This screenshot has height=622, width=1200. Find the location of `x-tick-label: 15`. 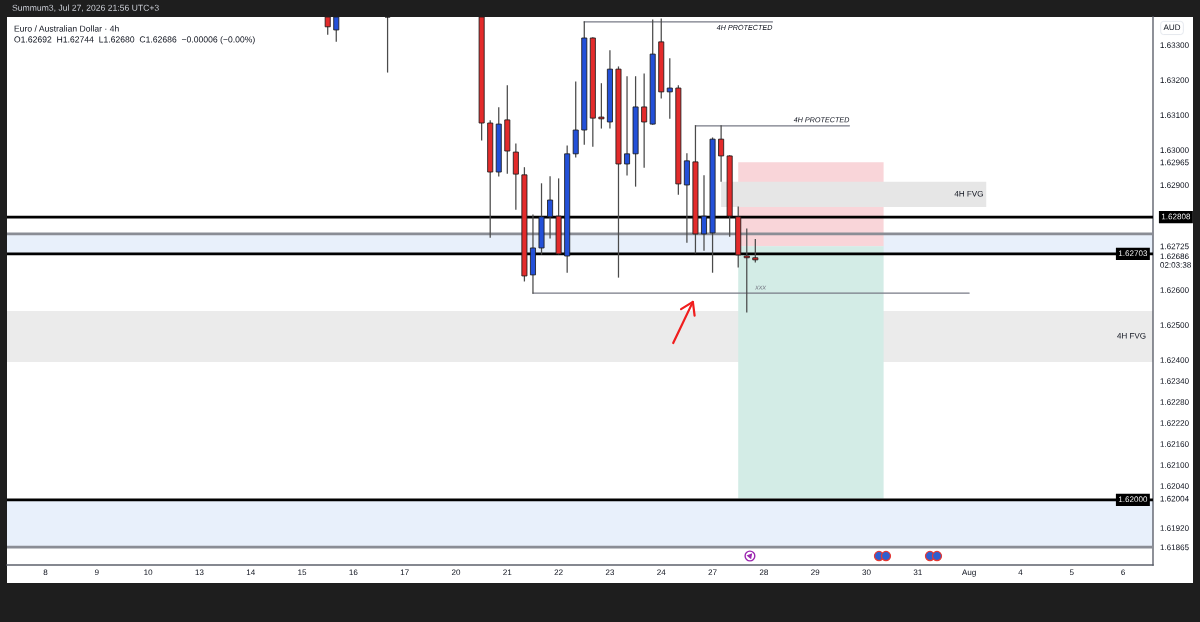

x-tick-label: 15 is located at coordinates (302, 572).